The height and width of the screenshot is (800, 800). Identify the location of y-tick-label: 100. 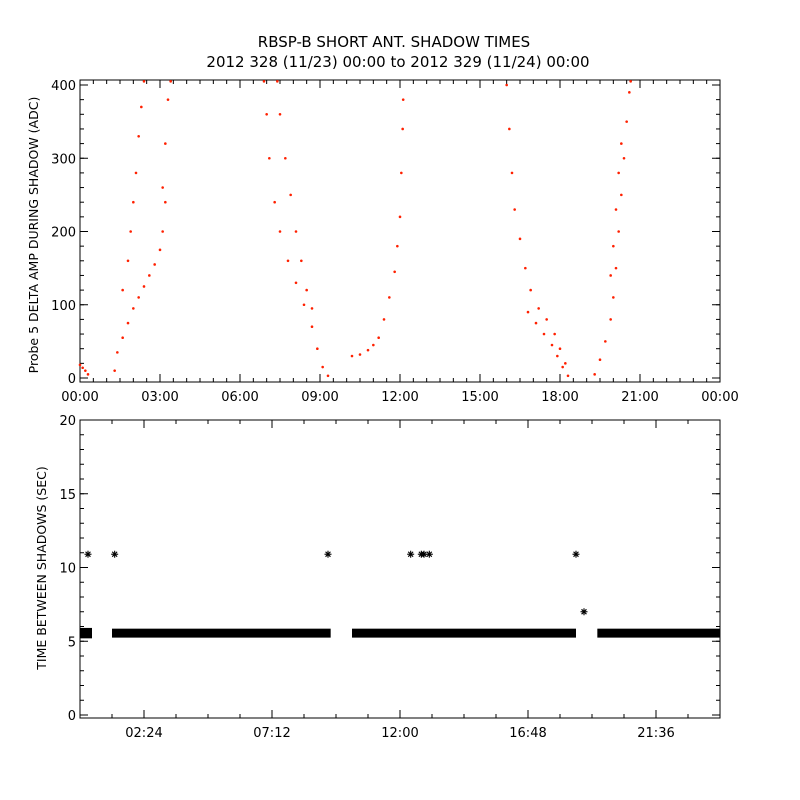
(63, 306).